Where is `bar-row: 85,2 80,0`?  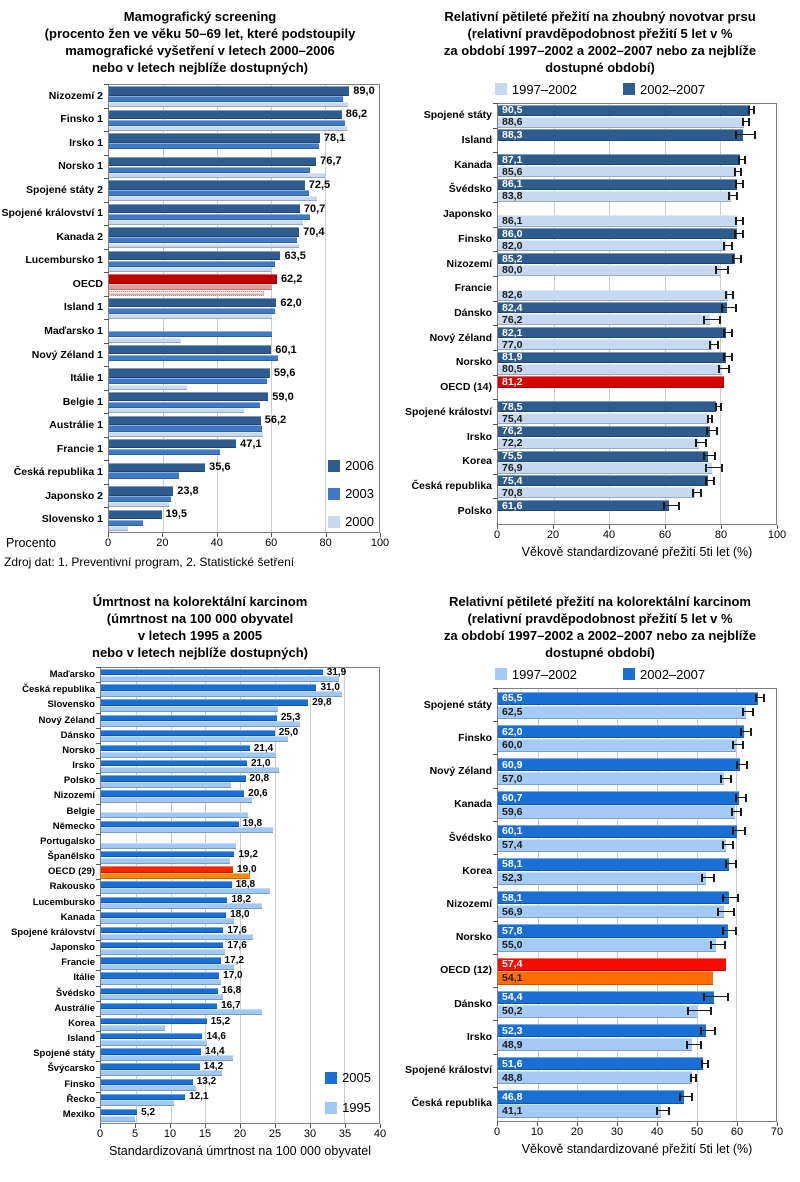
bar-row: 85,2 80,0 is located at coordinates (634, 264).